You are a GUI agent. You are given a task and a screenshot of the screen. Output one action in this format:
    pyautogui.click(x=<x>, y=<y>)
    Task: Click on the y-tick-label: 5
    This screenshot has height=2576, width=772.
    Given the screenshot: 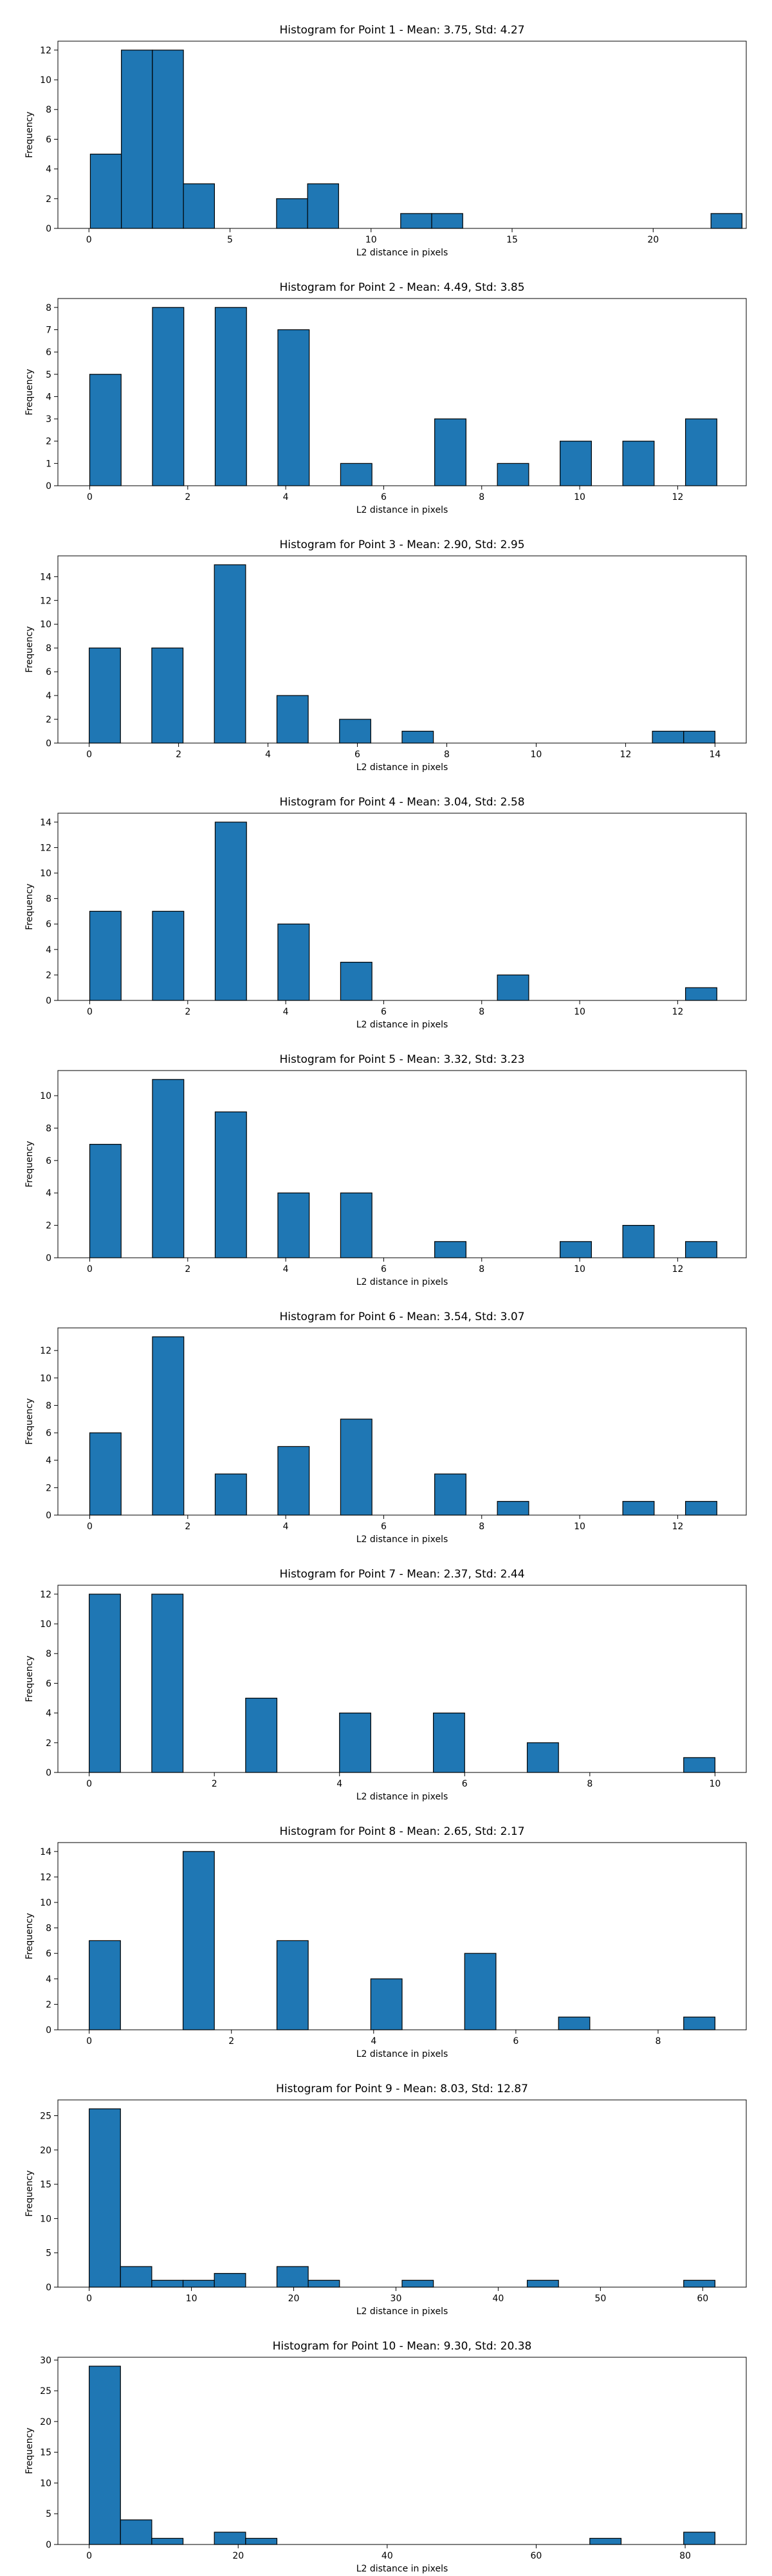 What is the action you would take?
    pyautogui.click(x=48, y=2514)
    